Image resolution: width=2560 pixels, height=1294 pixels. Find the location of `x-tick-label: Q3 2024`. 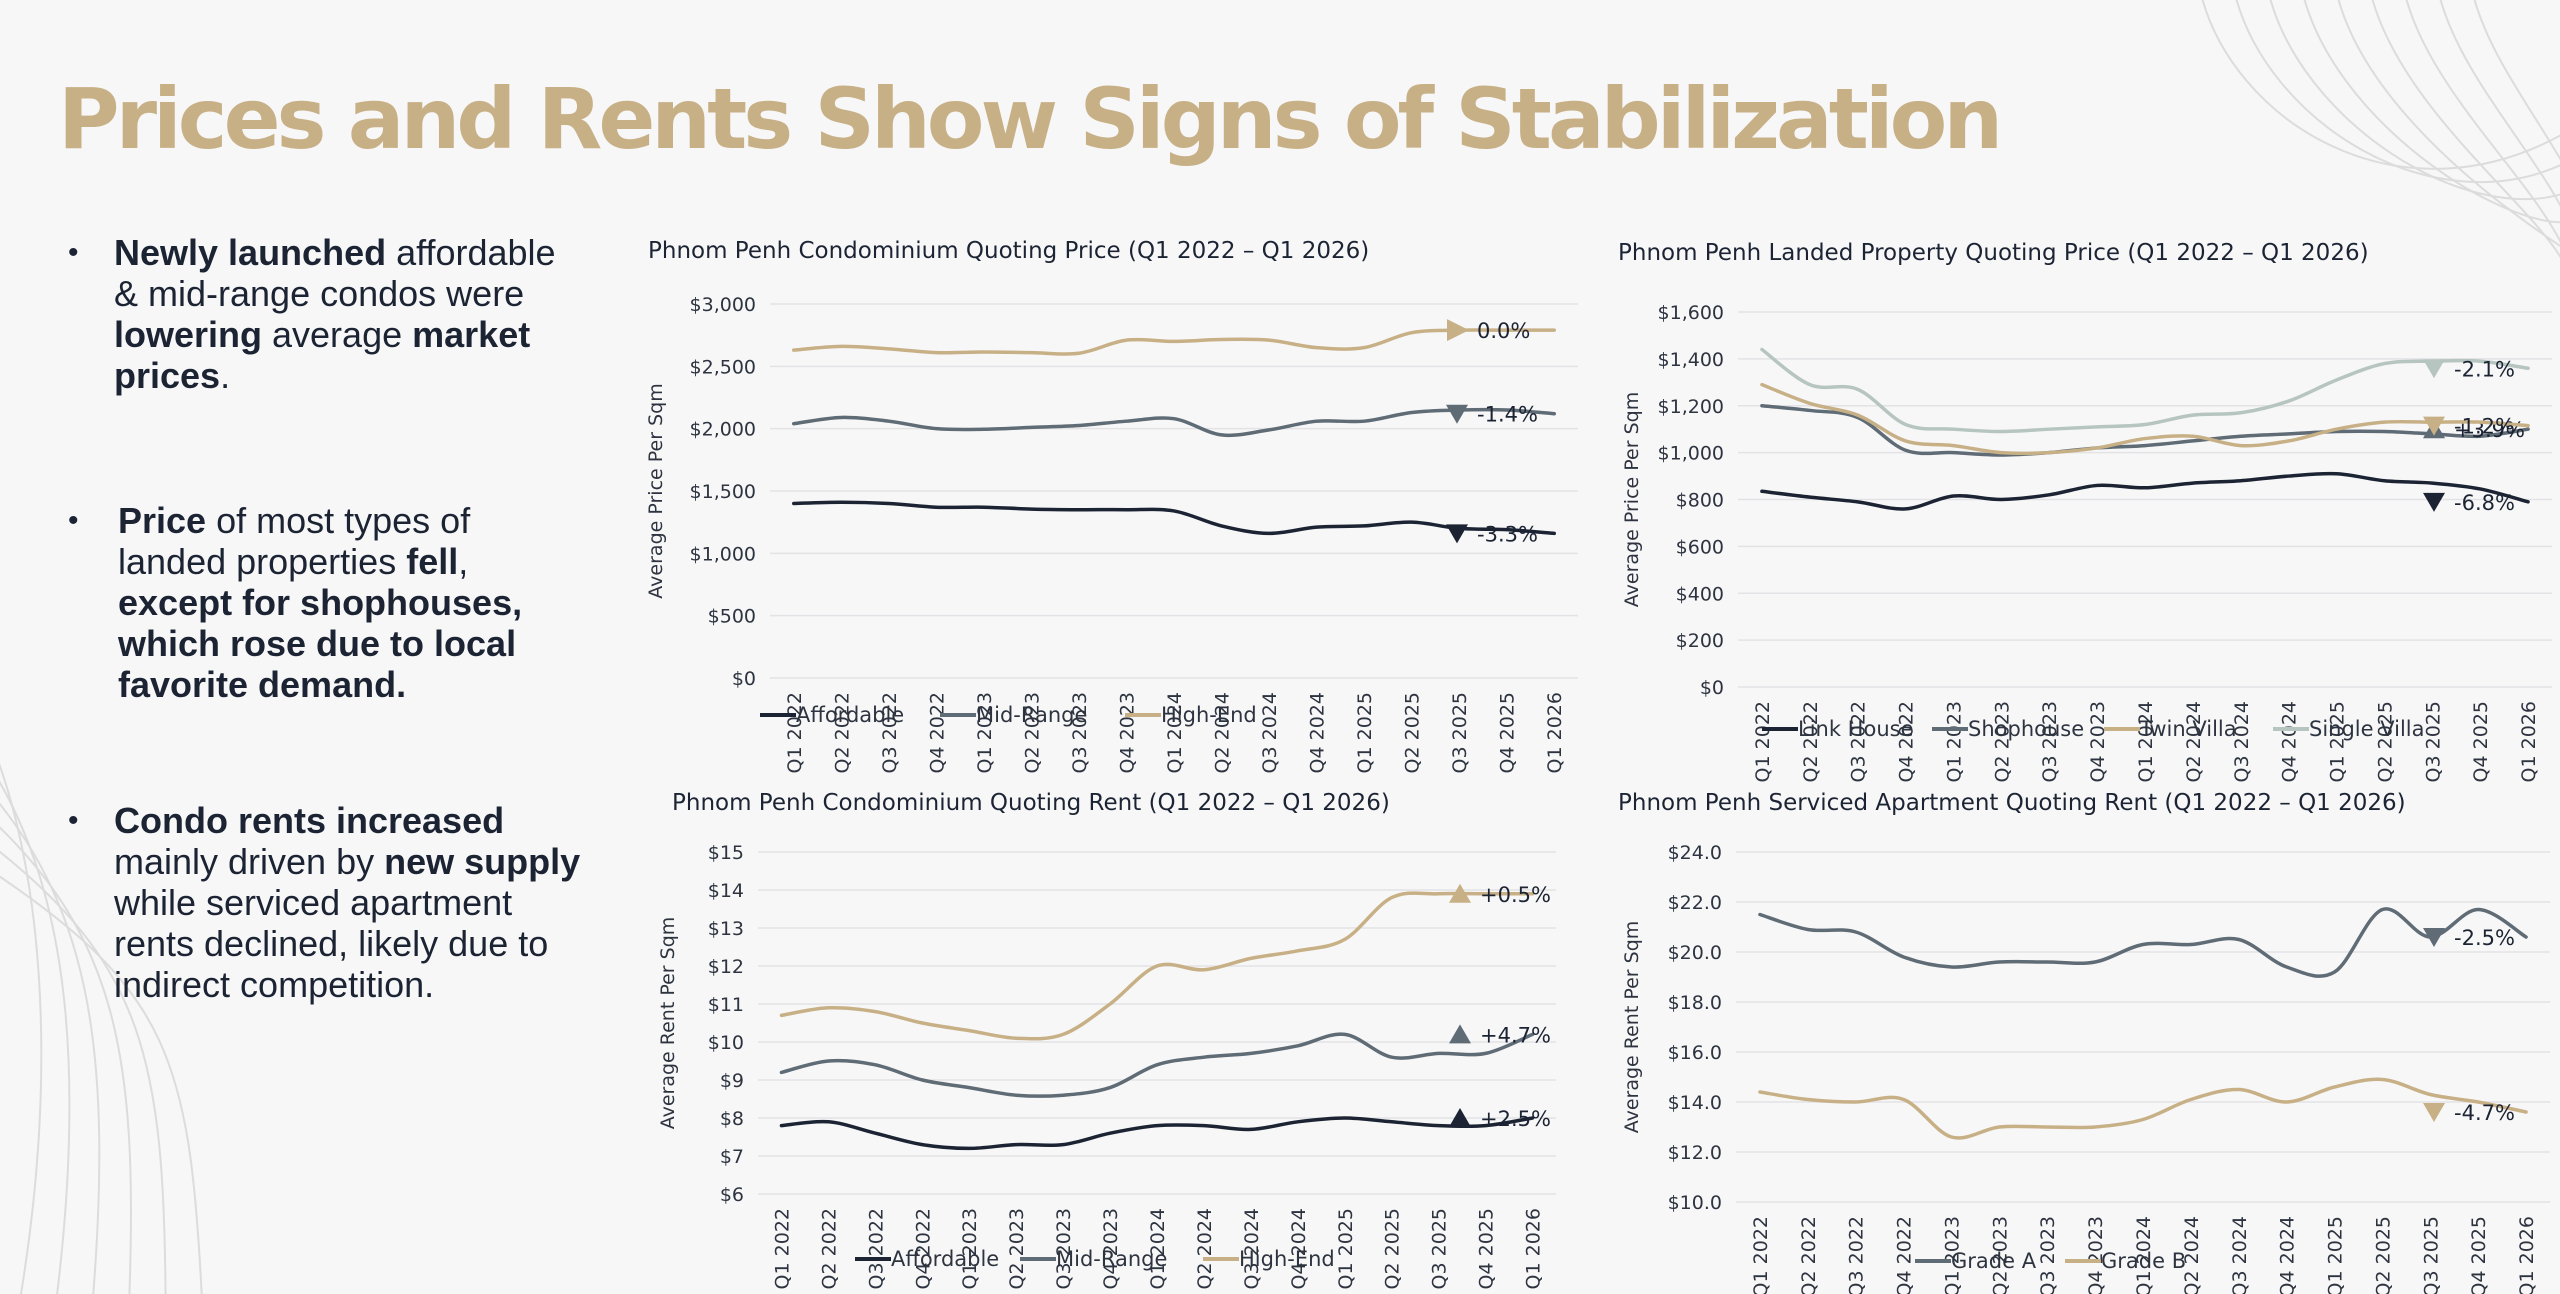

x-tick-label: Q3 2024 is located at coordinates (2240, 1255).